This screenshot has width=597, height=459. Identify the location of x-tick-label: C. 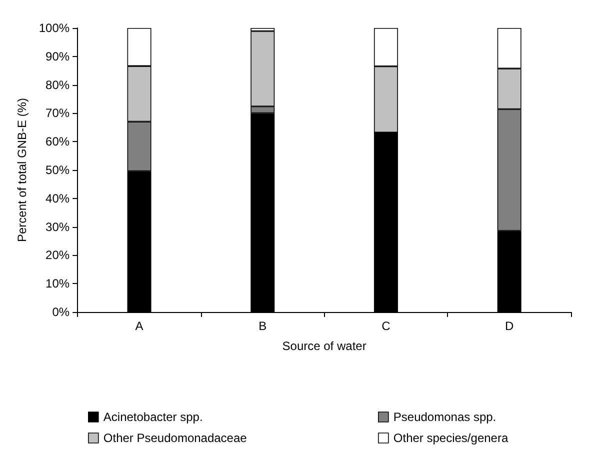
(386, 326).